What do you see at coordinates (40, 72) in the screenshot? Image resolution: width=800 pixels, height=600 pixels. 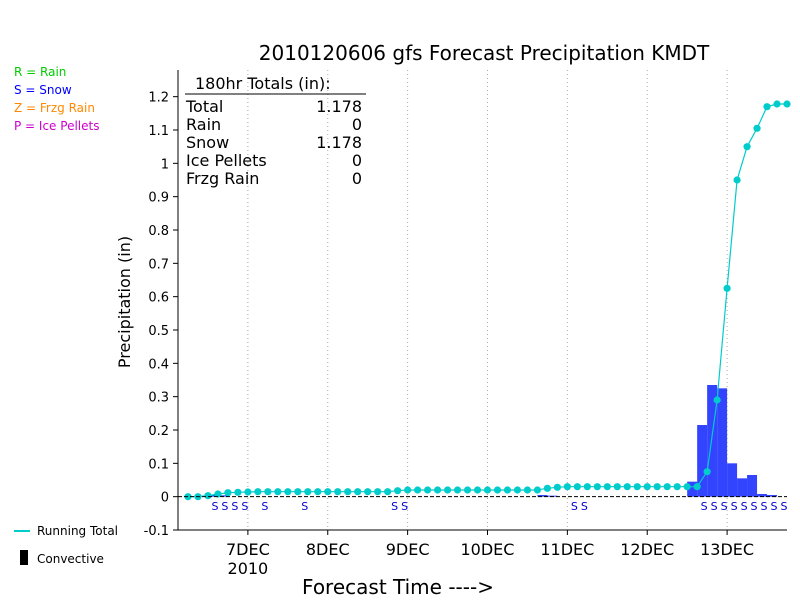 I see `legend-item: R = Rain` at bounding box center [40, 72].